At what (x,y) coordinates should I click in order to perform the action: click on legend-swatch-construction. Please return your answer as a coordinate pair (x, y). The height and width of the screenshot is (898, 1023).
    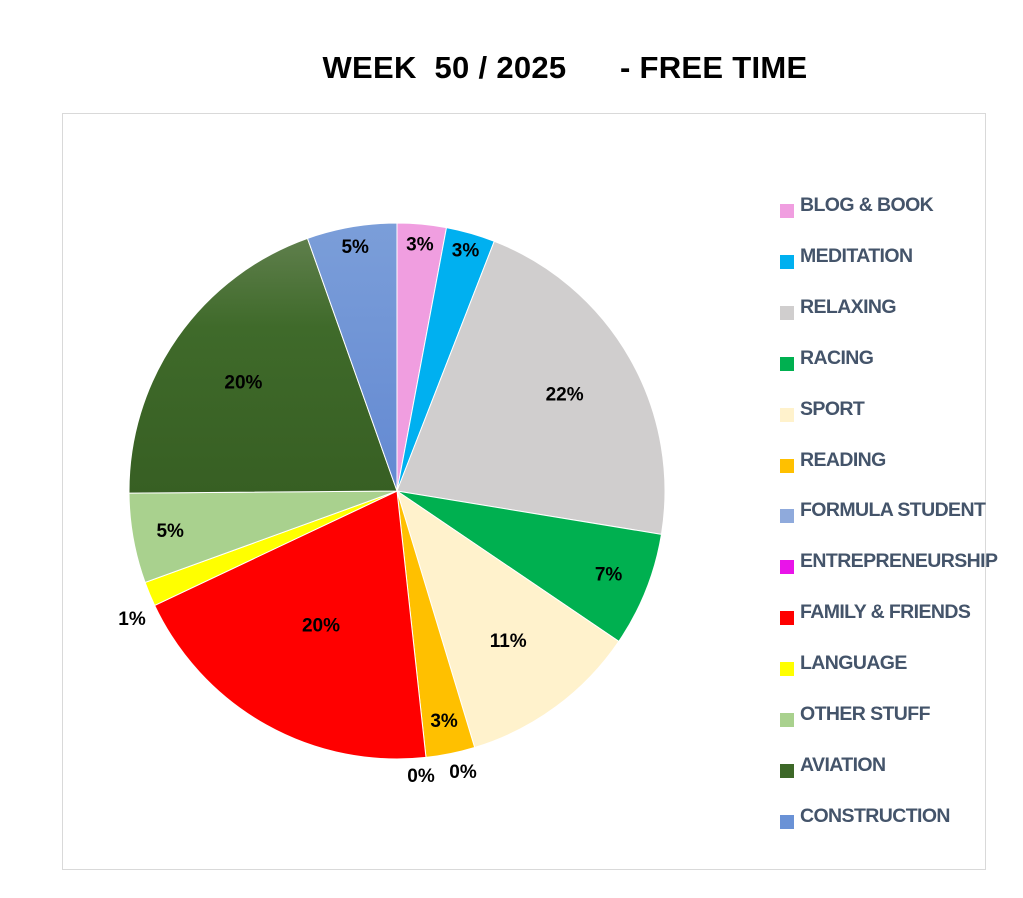
    Looking at the image, I should click on (787, 821).